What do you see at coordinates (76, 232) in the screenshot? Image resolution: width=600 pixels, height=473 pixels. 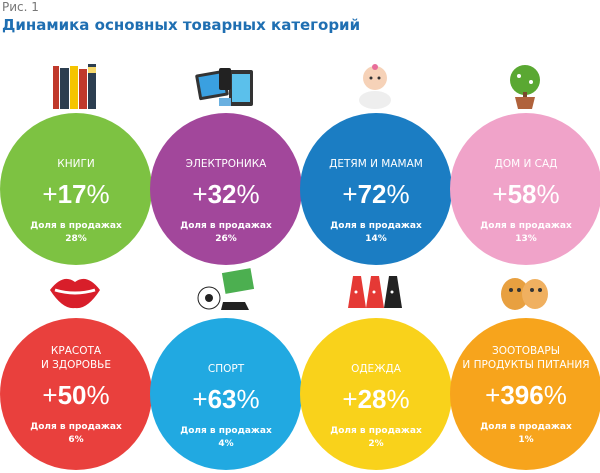 I see `sales-share: Доля в продажах 28%` at bounding box center [76, 232].